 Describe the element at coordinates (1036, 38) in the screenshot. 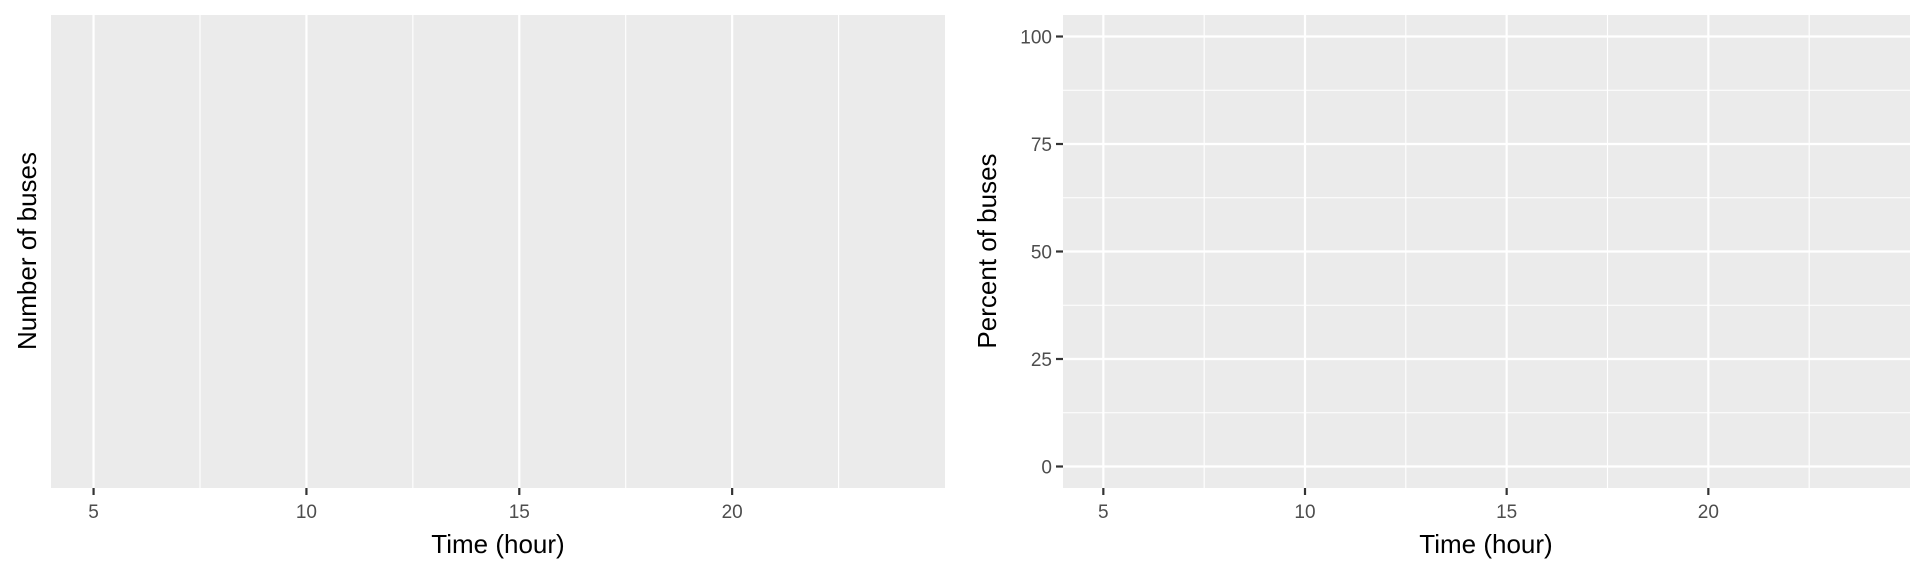

I see `right-y-tick-label: 100` at that location.